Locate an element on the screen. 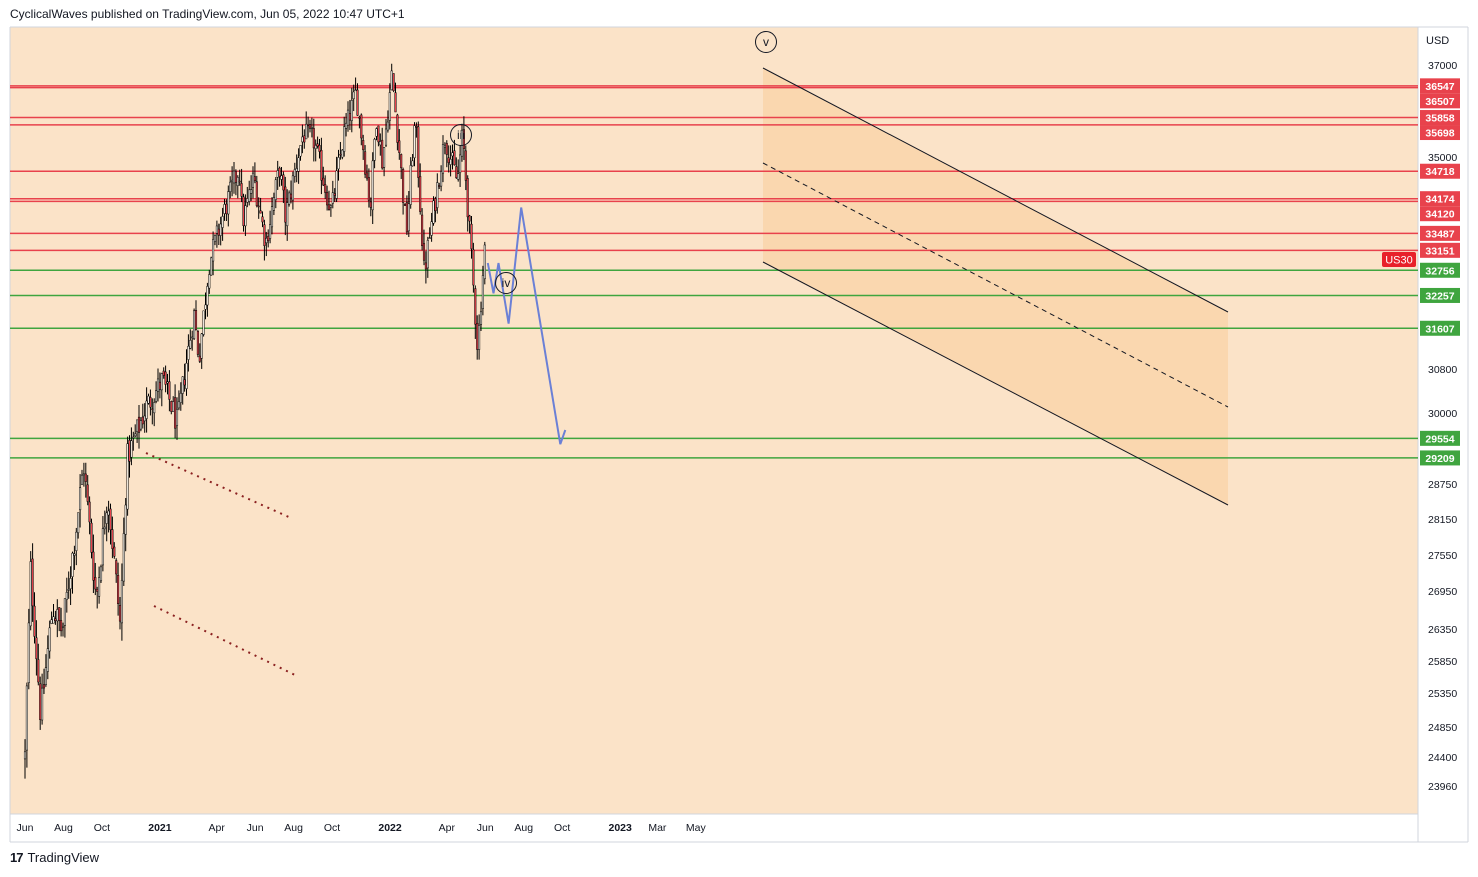  resistance-level-tag-label: 34718 is located at coordinates (1439, 172).